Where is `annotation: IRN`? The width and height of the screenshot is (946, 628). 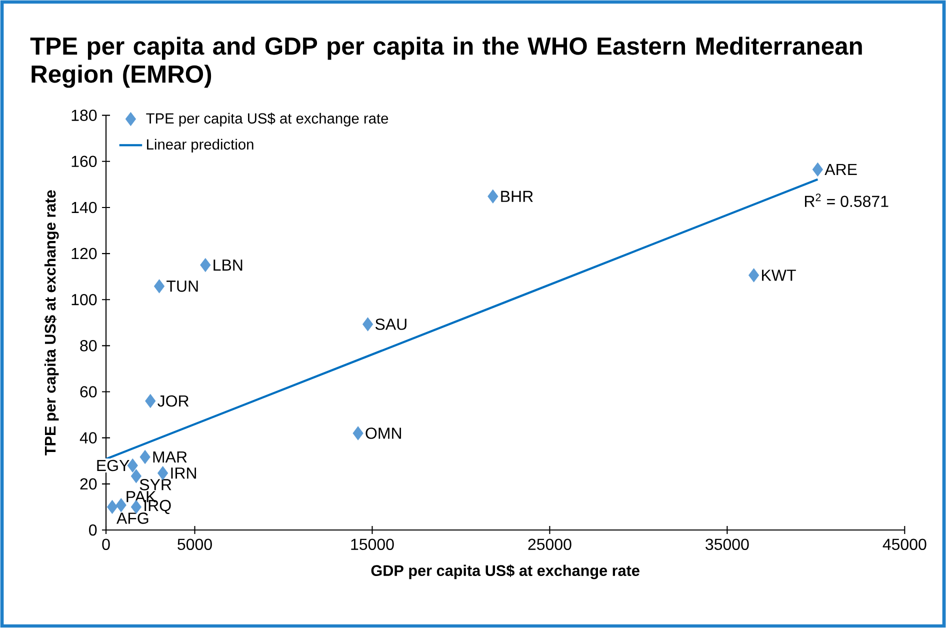 annotation: IRN is located at coordinates (183, 473).